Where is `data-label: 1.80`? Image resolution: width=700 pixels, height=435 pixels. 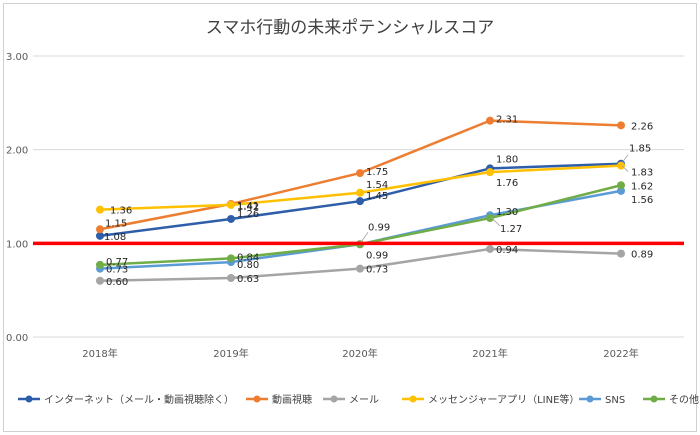
data-label: 1.80 is located at coordinates (507, 159).